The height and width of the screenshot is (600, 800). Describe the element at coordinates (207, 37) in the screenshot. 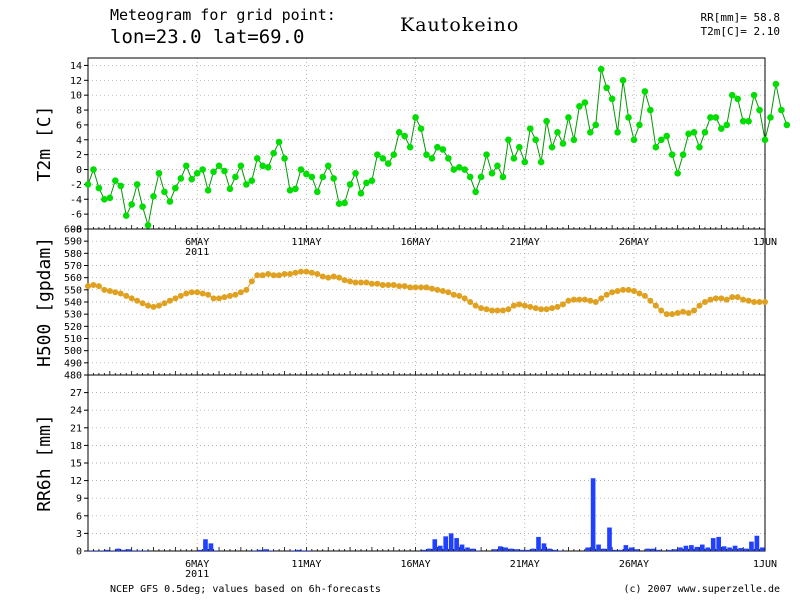

I see `grid-point-coordinates: lon=23.0 lat=69.0` at that location.